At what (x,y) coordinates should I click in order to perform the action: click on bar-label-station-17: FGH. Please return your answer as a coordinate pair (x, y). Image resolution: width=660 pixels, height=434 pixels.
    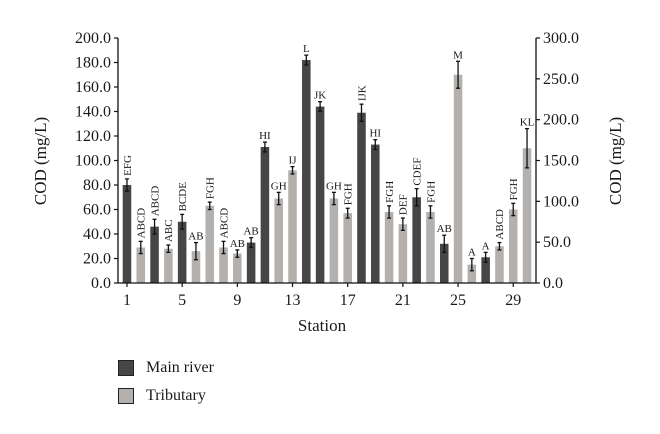
    Looking at the image, I should click on (348, 194).